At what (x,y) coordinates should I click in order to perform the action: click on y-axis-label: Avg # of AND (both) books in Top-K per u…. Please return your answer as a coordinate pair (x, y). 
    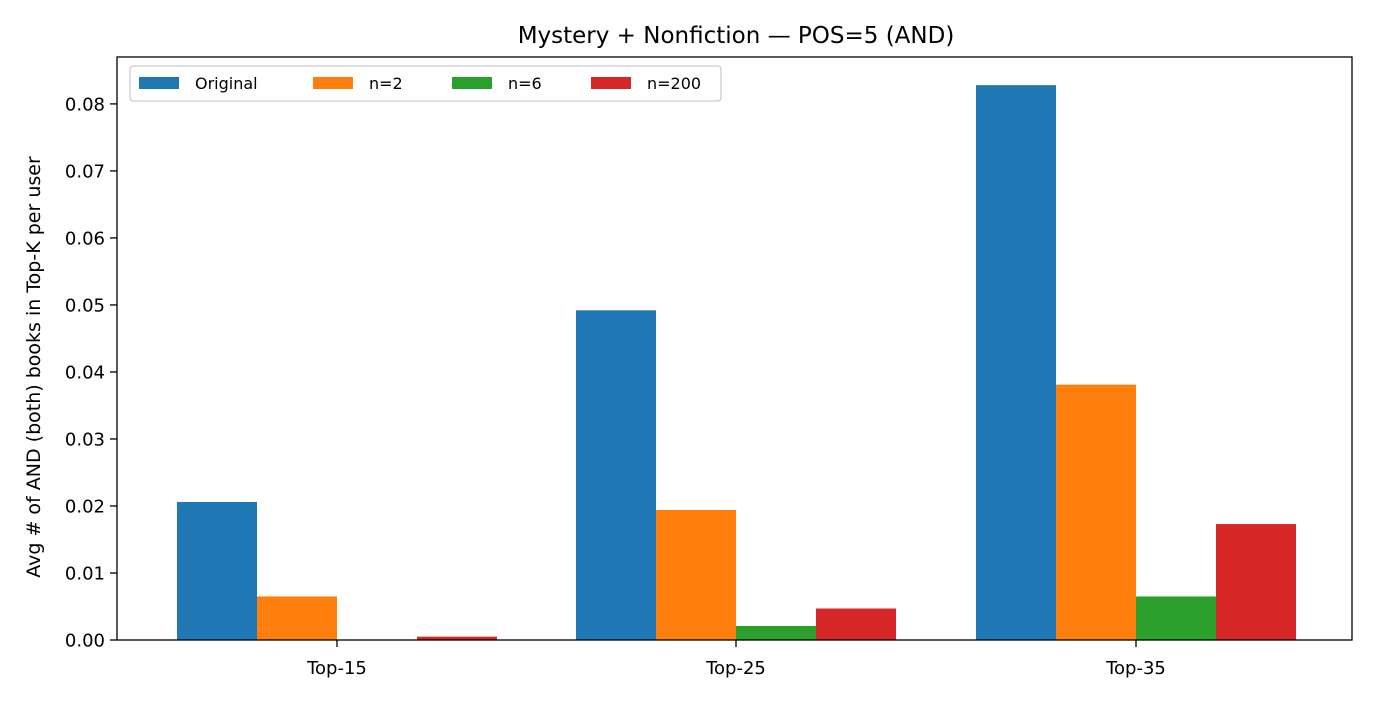
    Looking at the image, I should click on (34, 367).